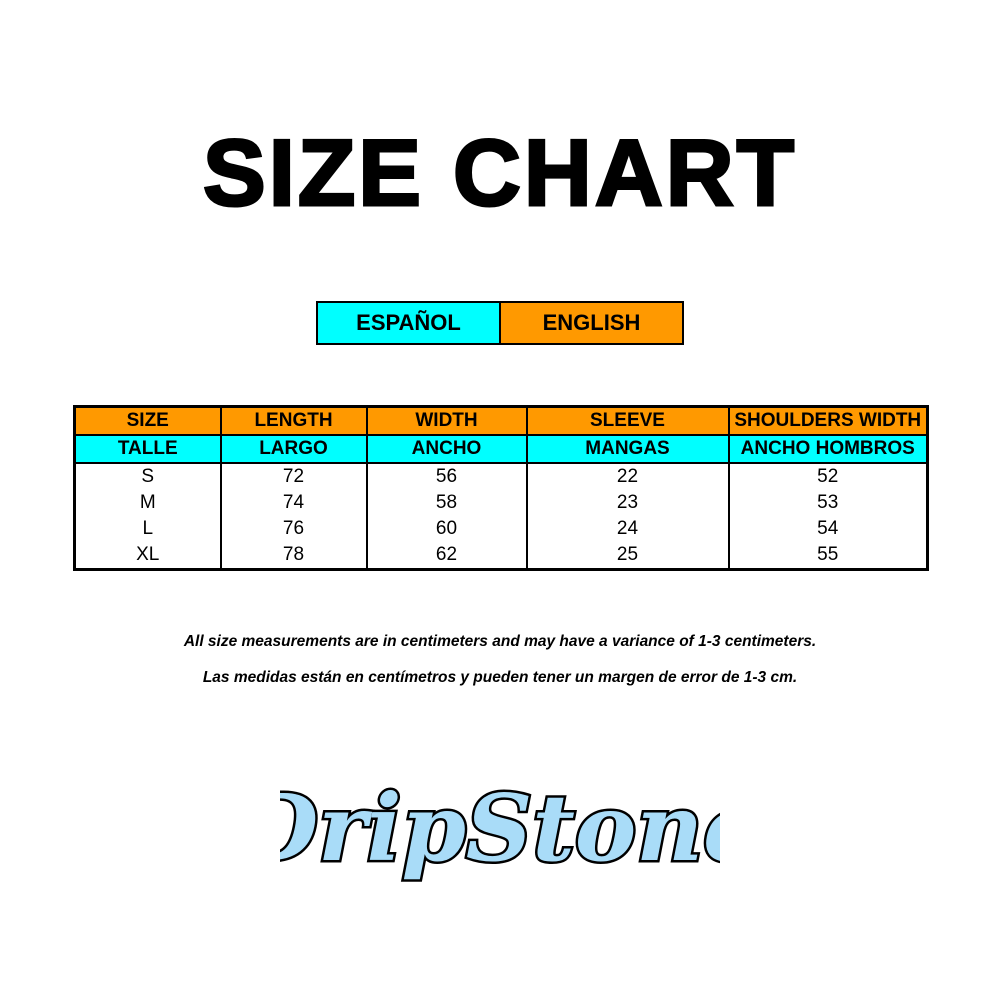 The width and height of the screenshot is (1000, 1000). What do you see at coordinates (828, 529) in the screenshot?
I see `table-cell: 54` at bounding box center [828, 529].